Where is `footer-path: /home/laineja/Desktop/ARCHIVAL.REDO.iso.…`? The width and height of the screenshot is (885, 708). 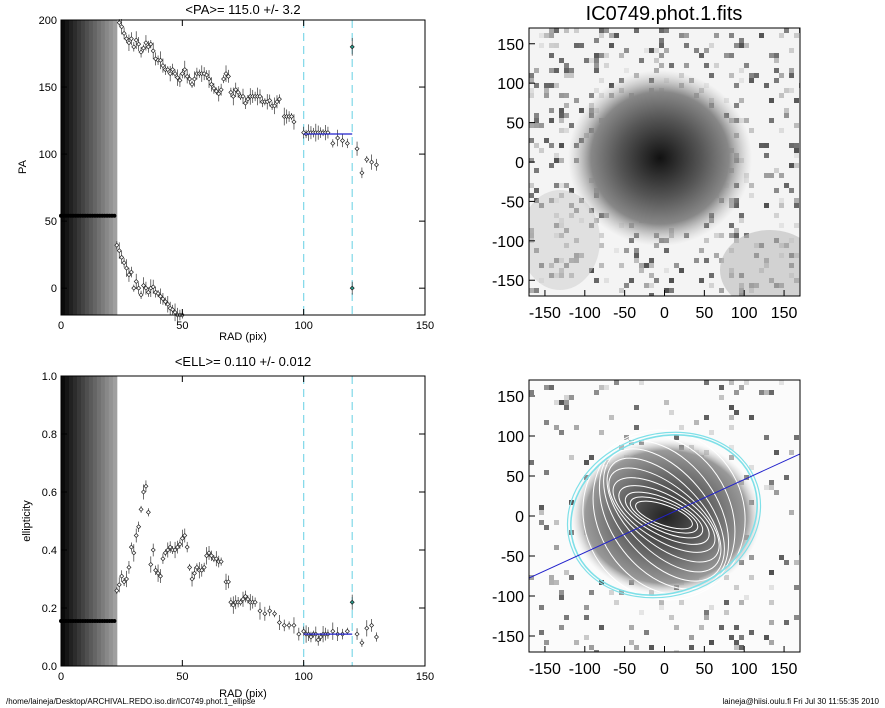 footer-path: /home/laineja/Desktop/ARCHIVAL.REDO.iso.… is located at coordinates (131, 701).